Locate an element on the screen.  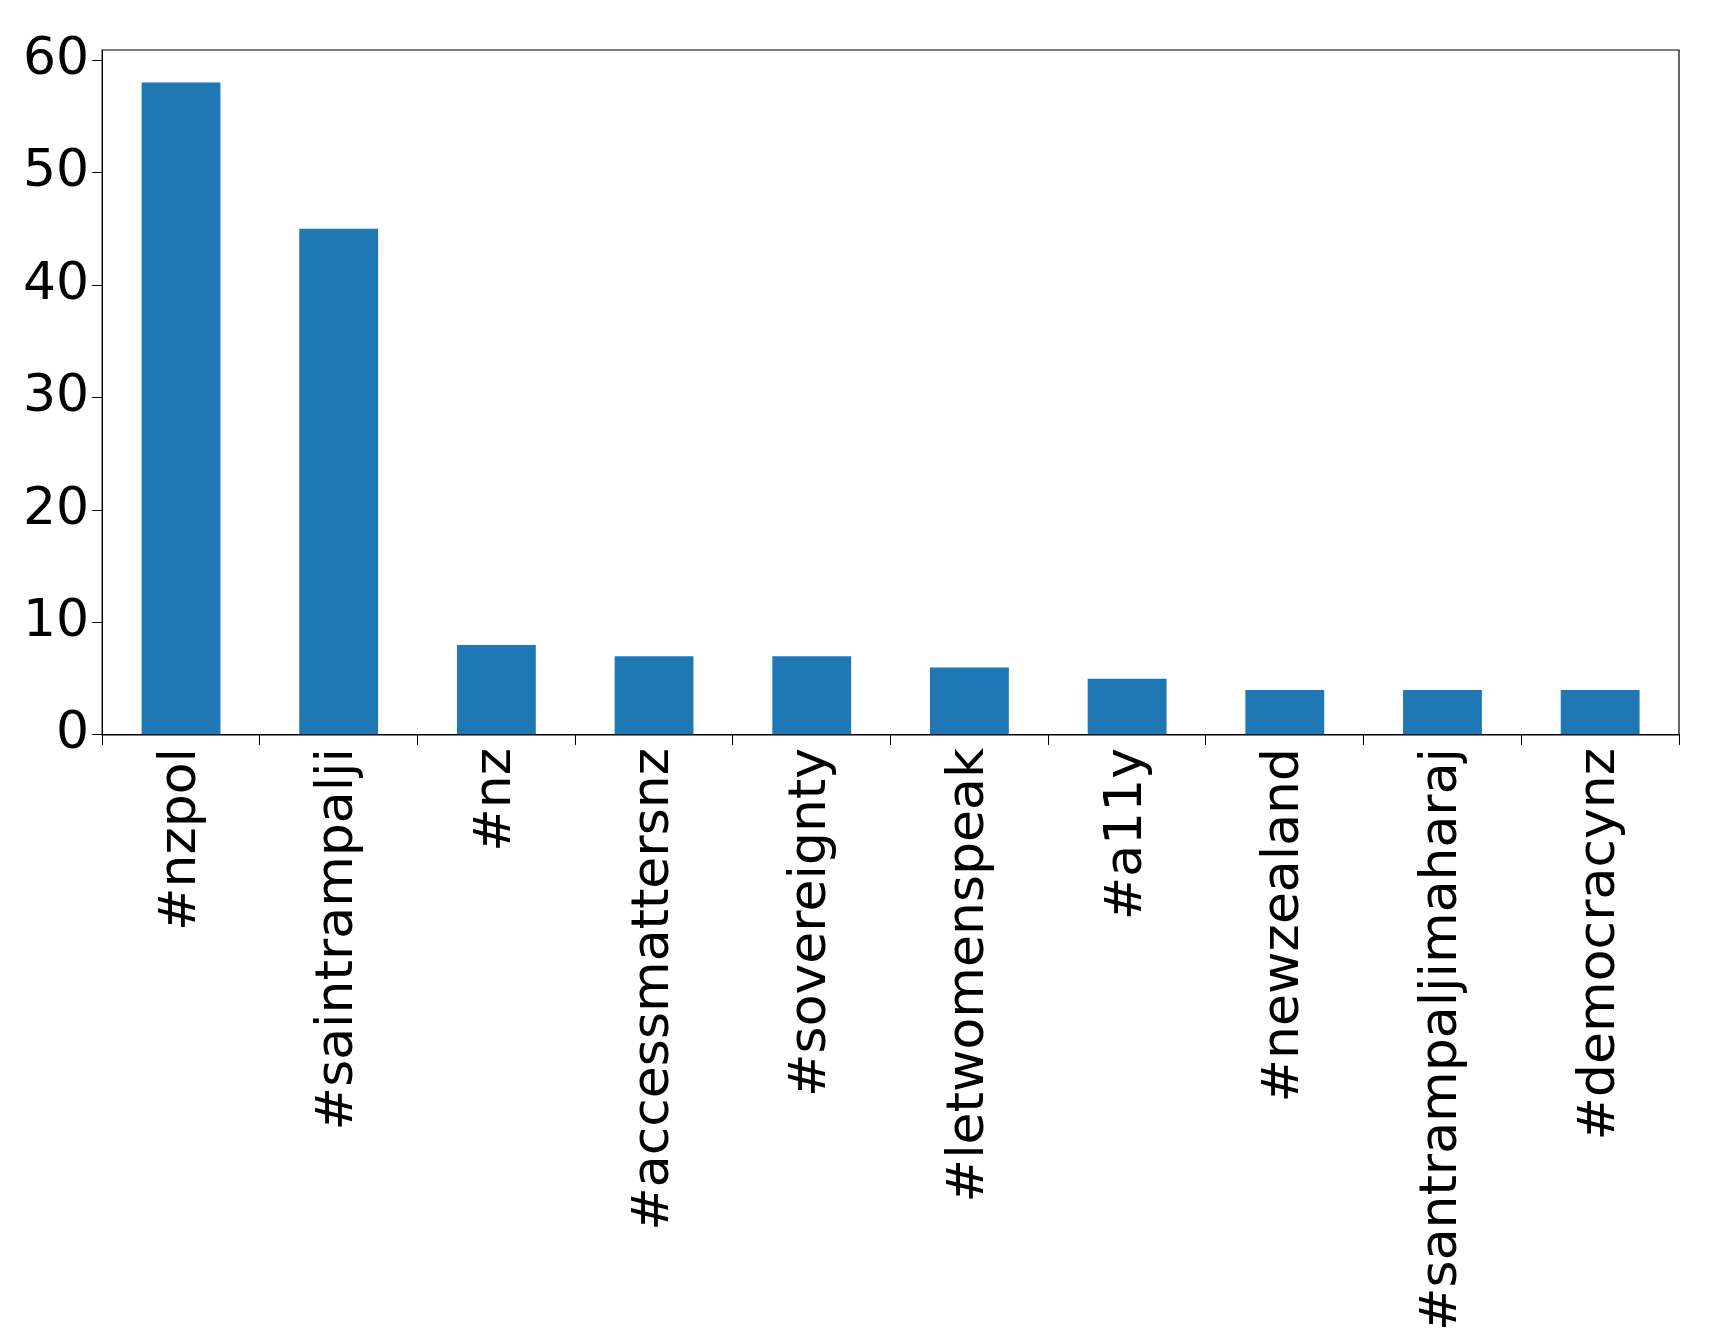
x-tick-label: #a11y is located at coordinates (1122, 834).